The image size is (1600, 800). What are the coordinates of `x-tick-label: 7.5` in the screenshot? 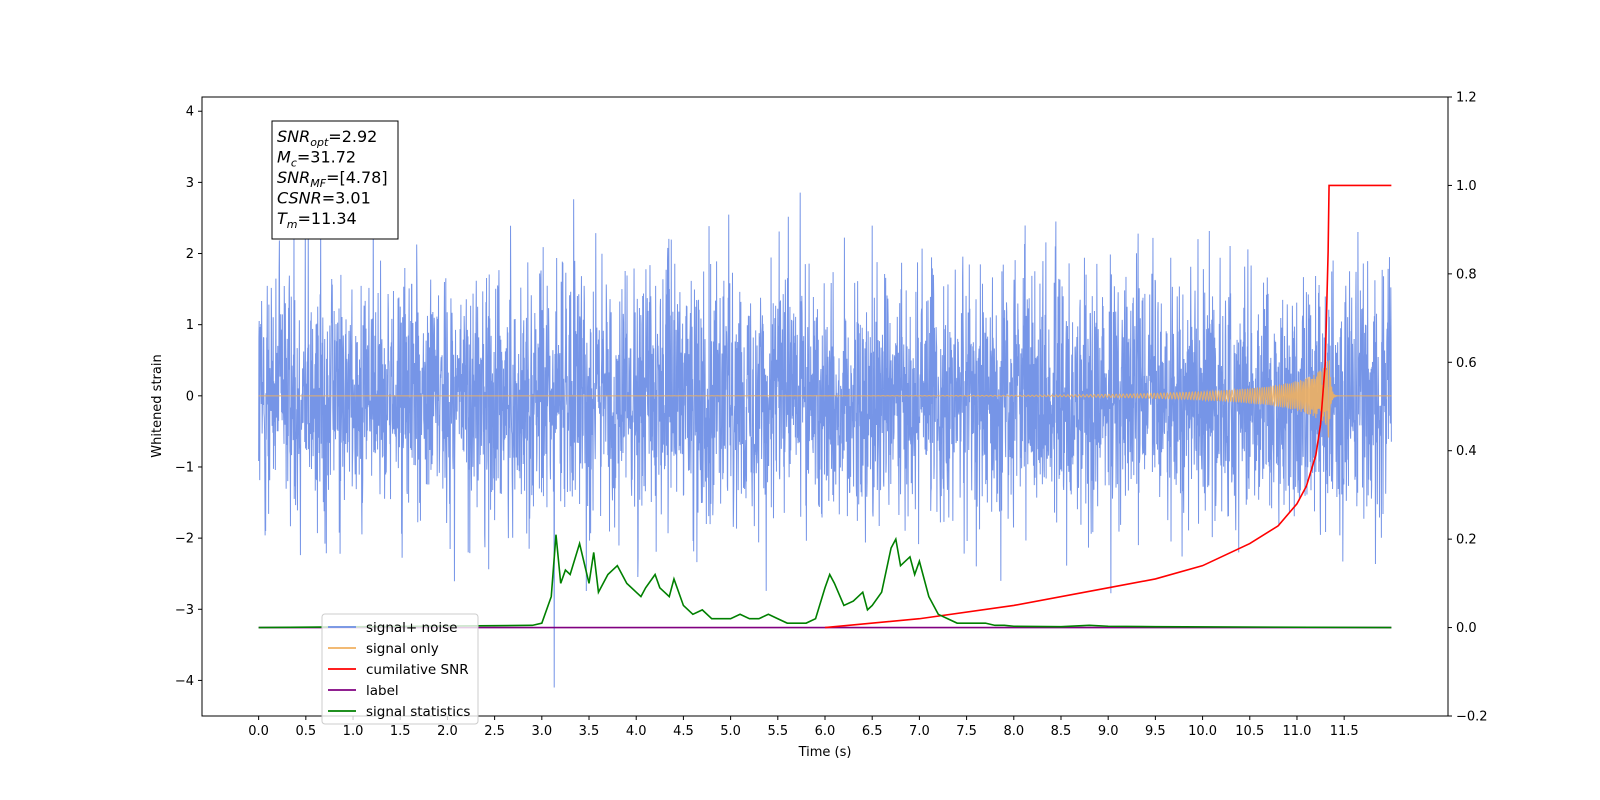 It's located at (966, 731).